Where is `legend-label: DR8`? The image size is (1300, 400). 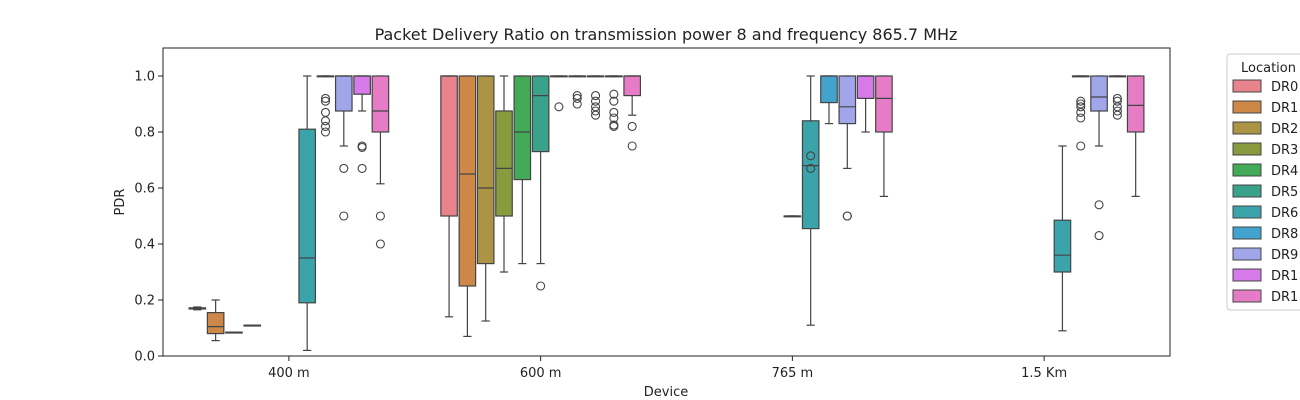
legend-label: DR8 is located at coordinates (1284, 234).